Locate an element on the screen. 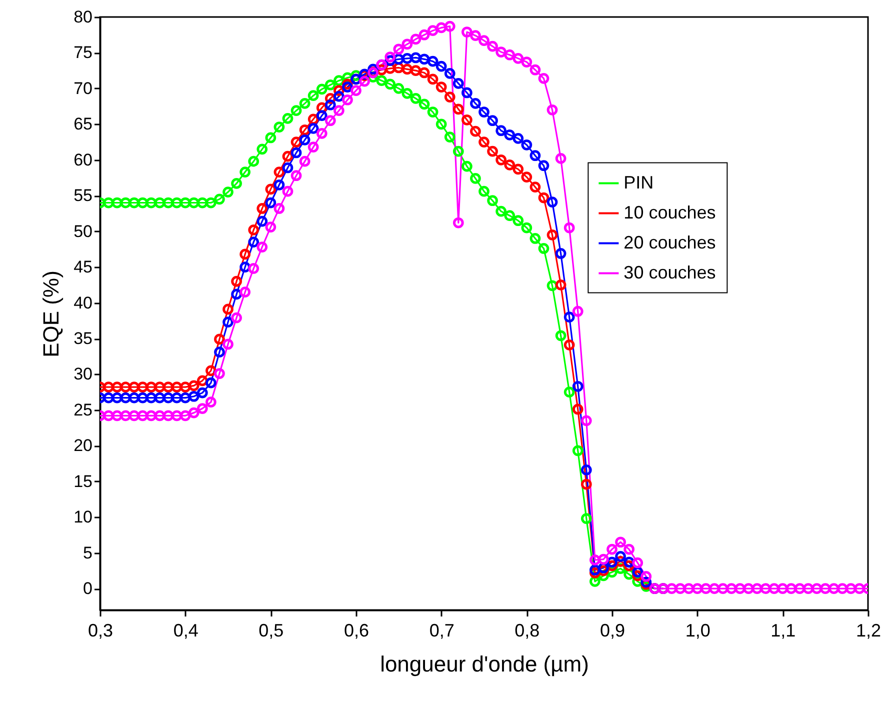  y-tick-label: 60 is located at coordinates (83, 160).